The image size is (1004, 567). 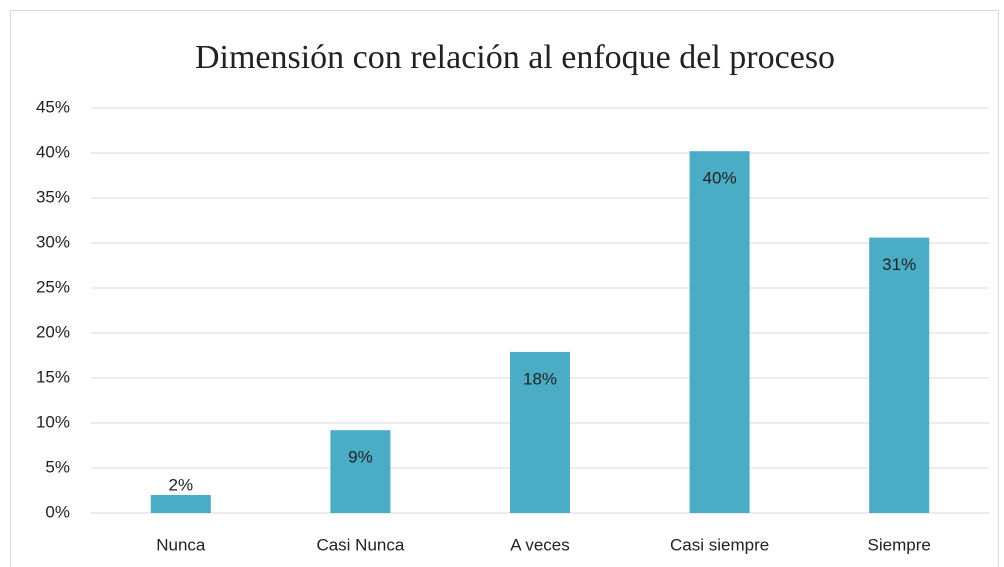 What do you see at coordinates (53, 421) in the screenshot?
I see `y-tick-label: 10%` at bounding box center [53, 421].